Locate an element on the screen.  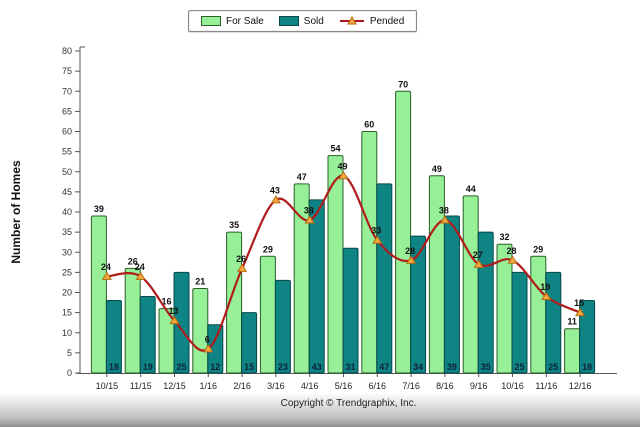
sold-value-label: 47 is located at coordinates (384, 367).